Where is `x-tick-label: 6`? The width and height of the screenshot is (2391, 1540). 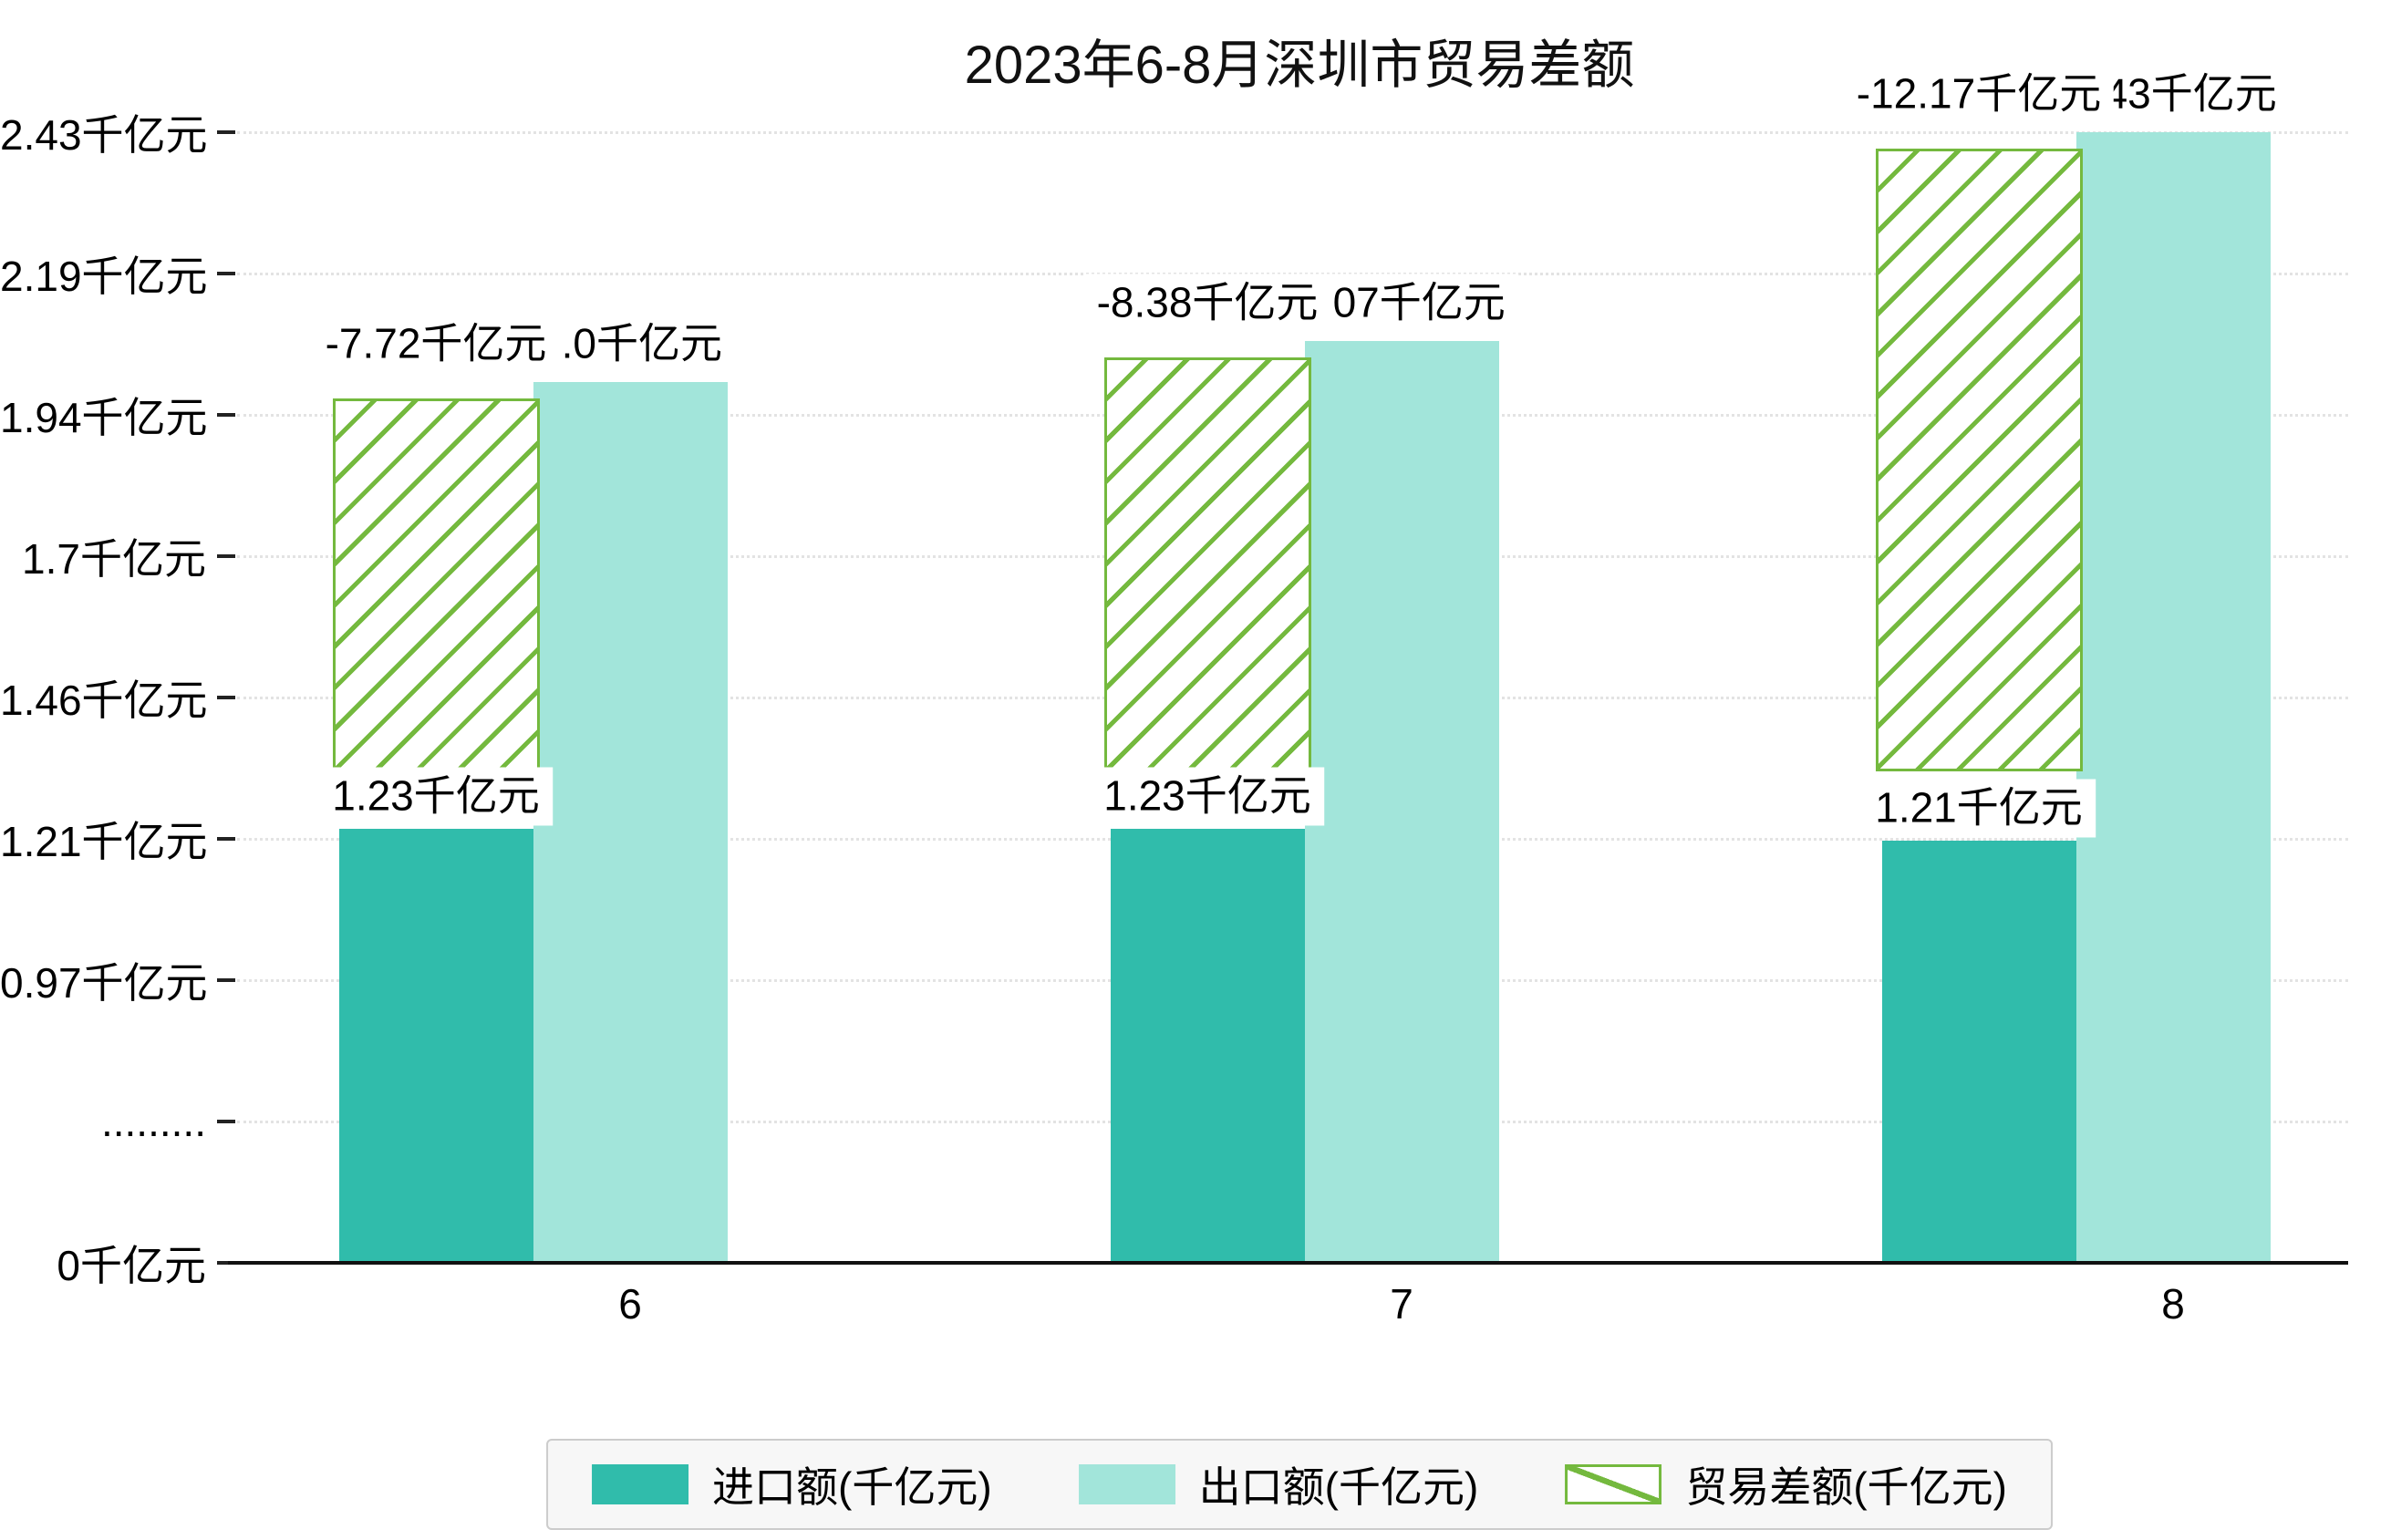 x-tick-label: 6 is located at coordinates (630, 1304).